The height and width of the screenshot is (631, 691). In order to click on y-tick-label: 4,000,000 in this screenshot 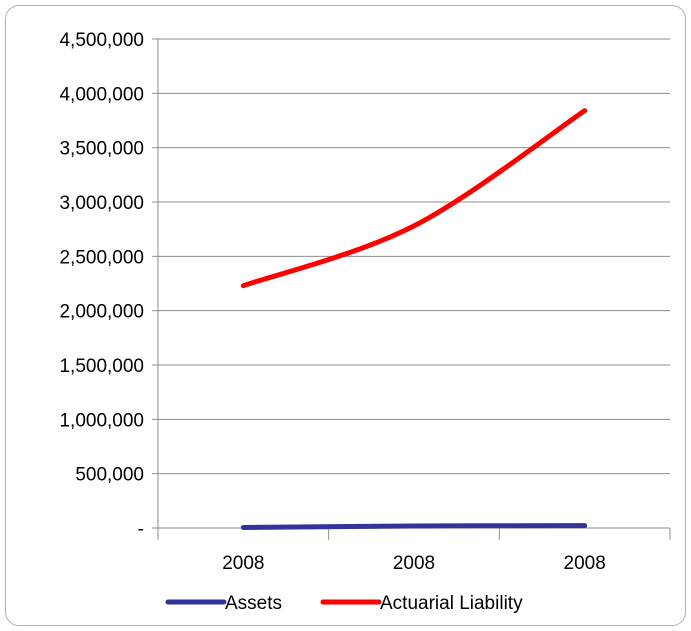, I will do `click(101, 94)`.